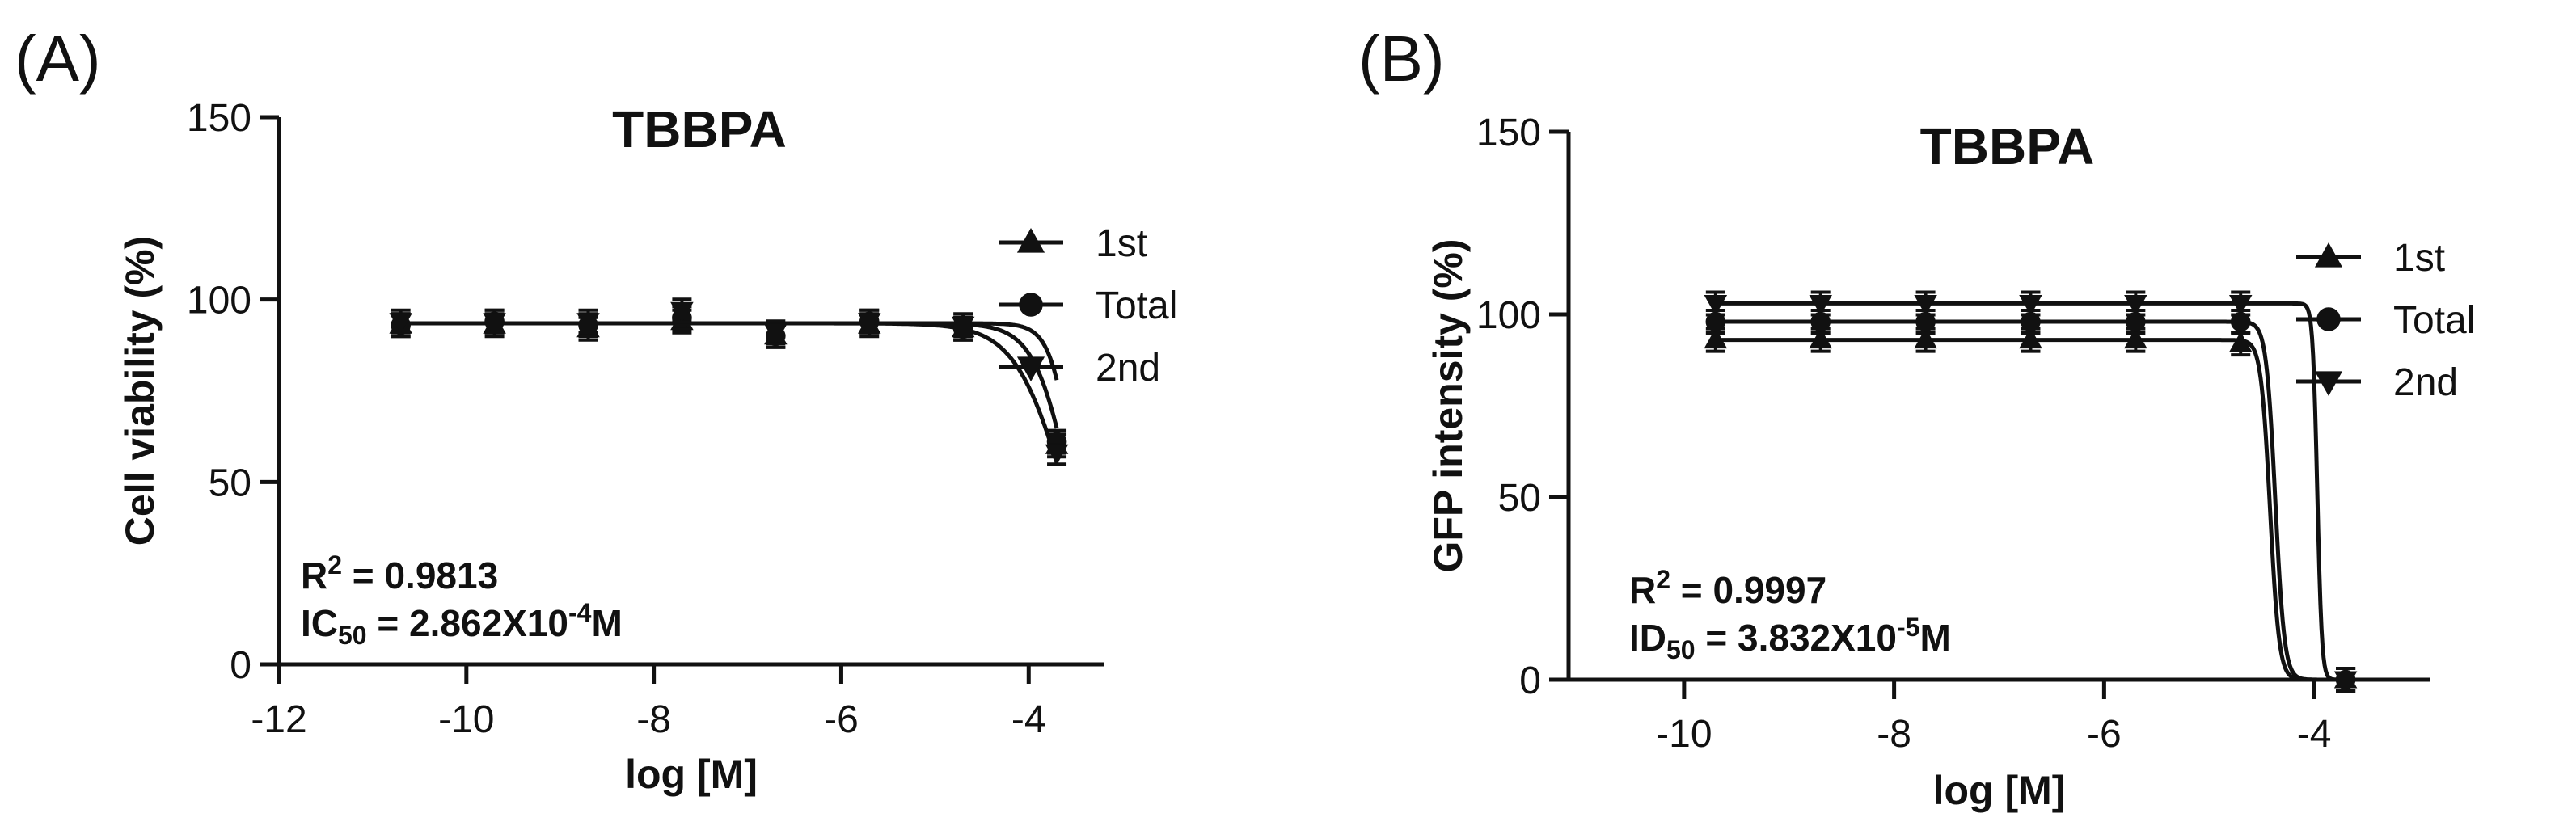  Describe the element at coordinates (841, 719) in the screenshot. I see `panel-a-x-tick-label: -6` at that location.